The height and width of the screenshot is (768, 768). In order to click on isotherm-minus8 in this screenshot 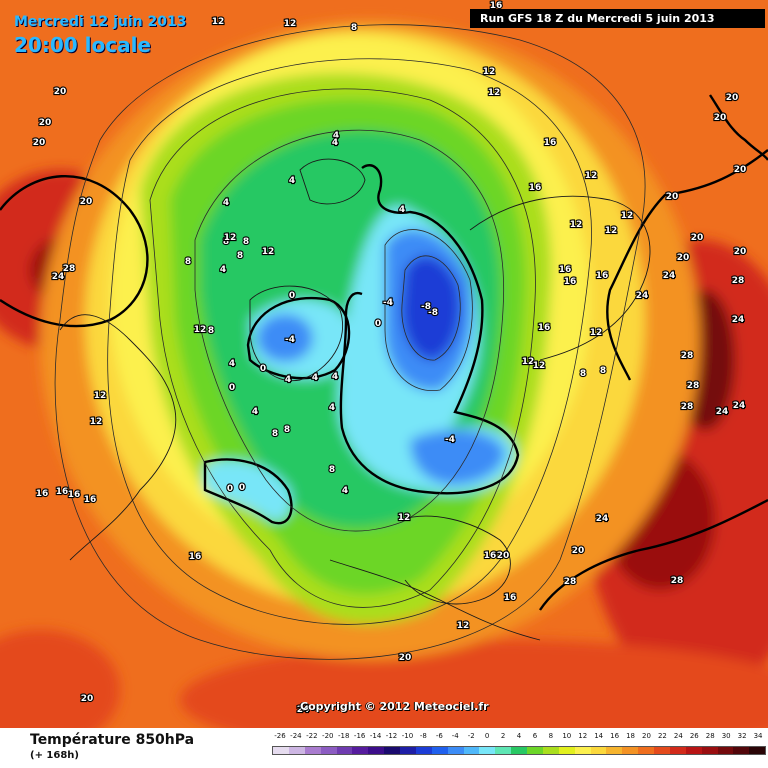, I will do `click(431, 308)`.